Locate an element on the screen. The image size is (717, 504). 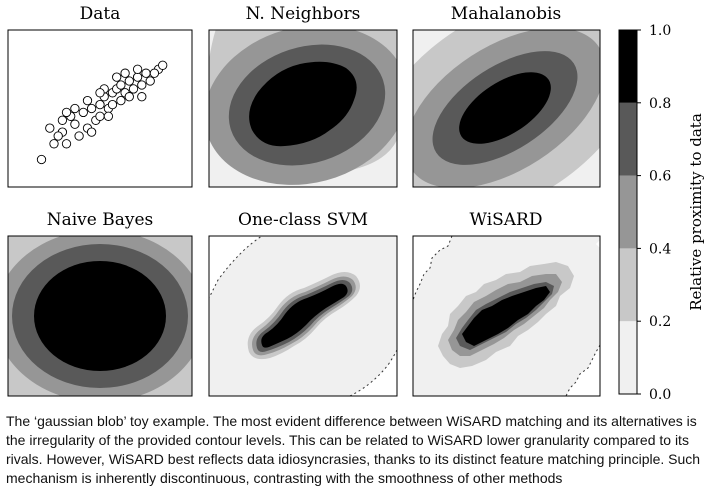
colorbar-tick-label: 0.6 is located at coordinates (660, 177).